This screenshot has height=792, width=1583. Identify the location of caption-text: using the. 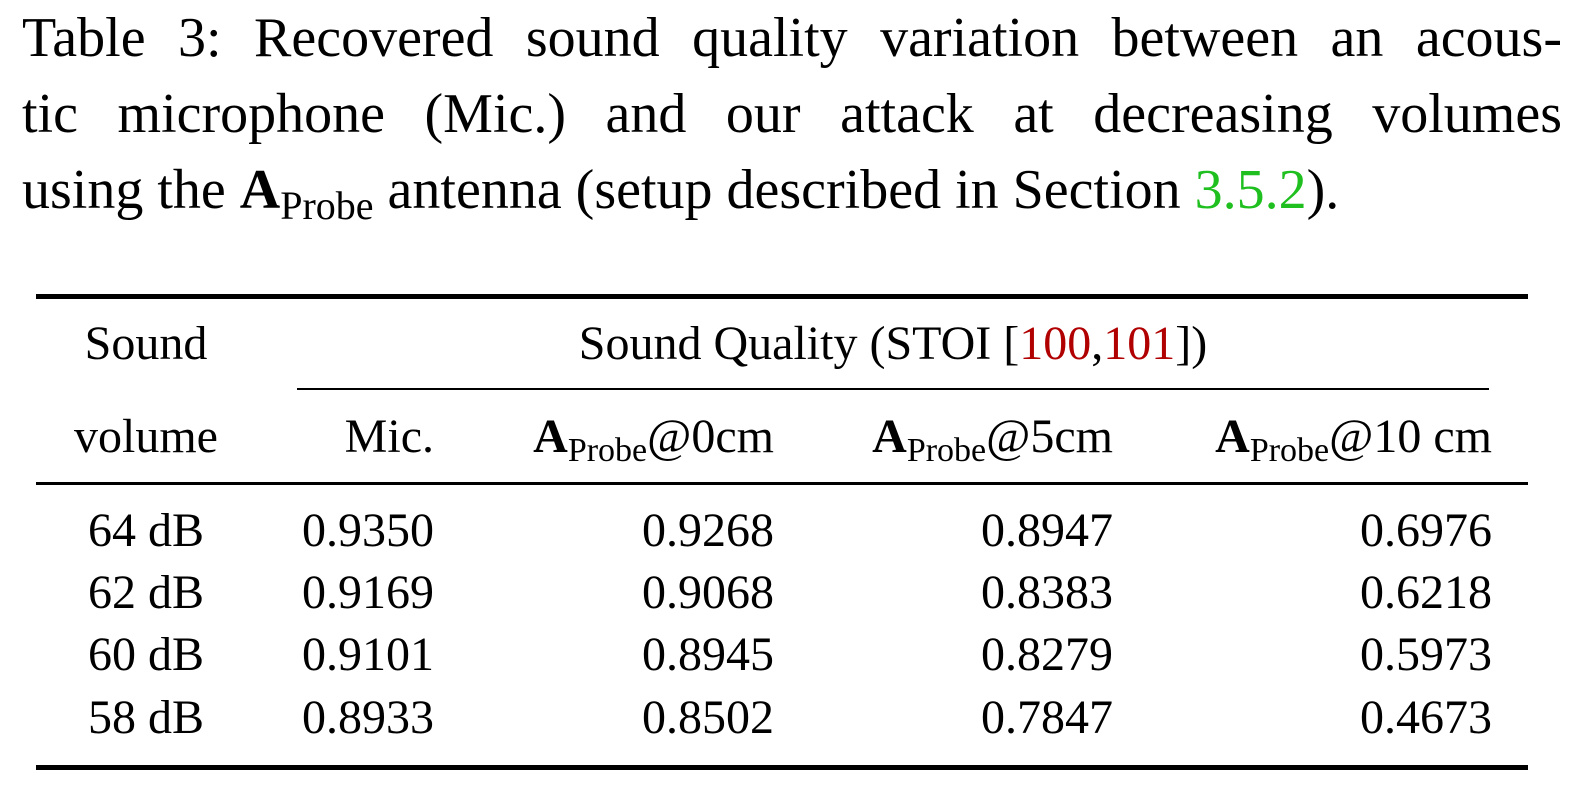
(131, 190).